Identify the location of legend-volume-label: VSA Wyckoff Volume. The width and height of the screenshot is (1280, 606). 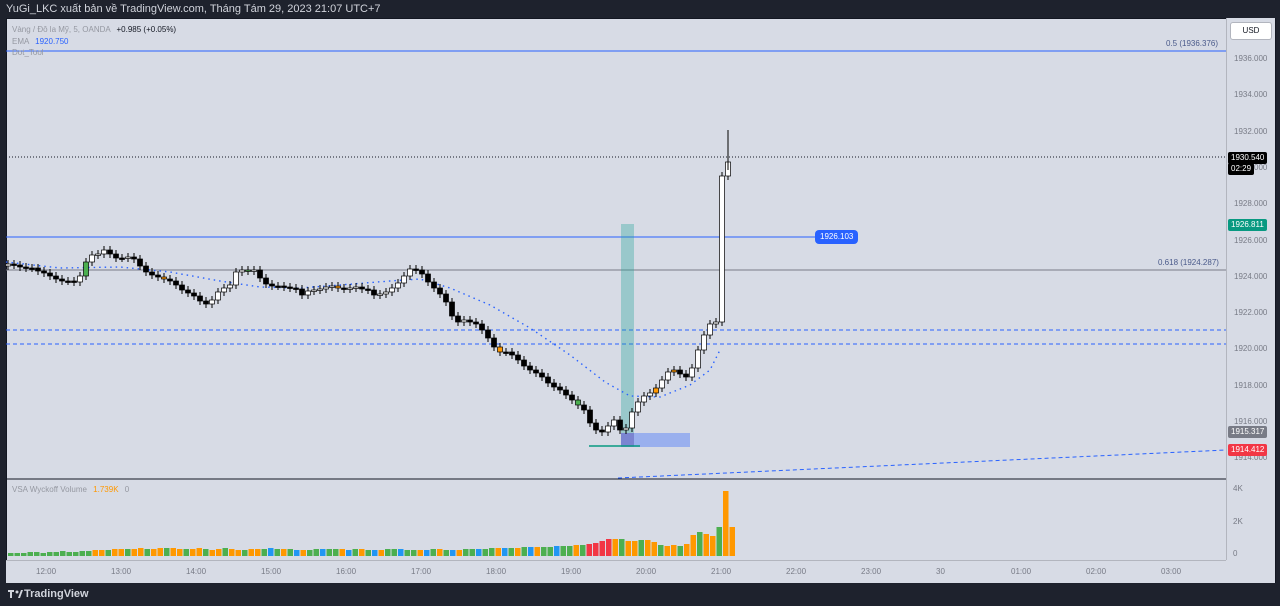
(49, 489).